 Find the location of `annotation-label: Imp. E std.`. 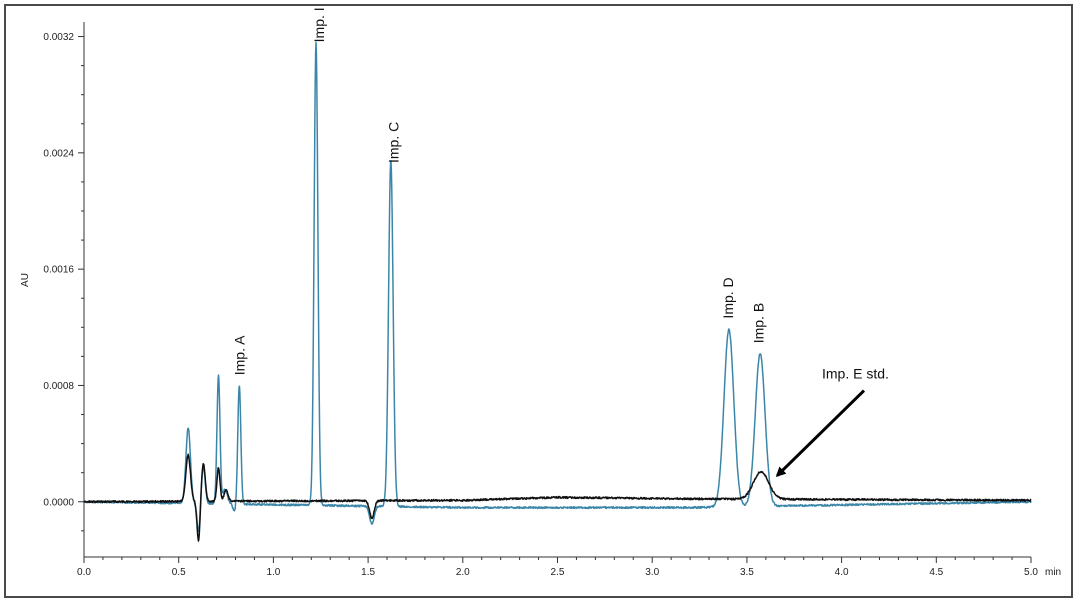

annotation-label: Imp. E std. is located at coordinates (855, 374).